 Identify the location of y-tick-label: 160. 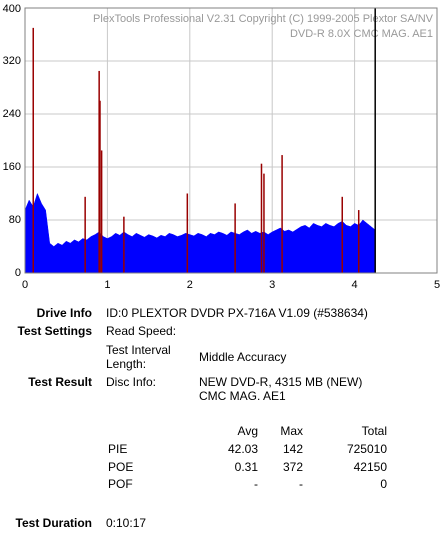
(12, 167).